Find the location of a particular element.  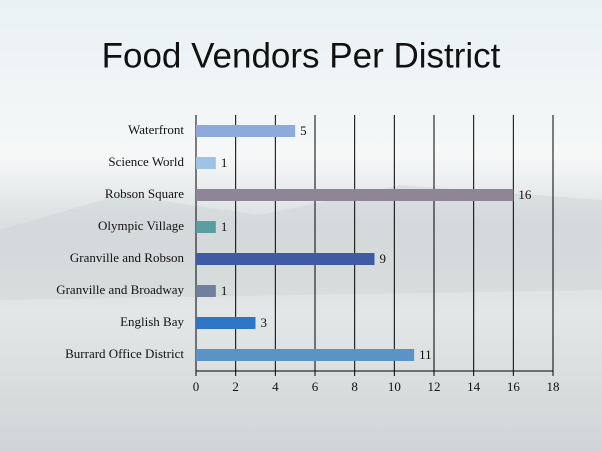

data-label: 16 is located at coordinates (525, 194).